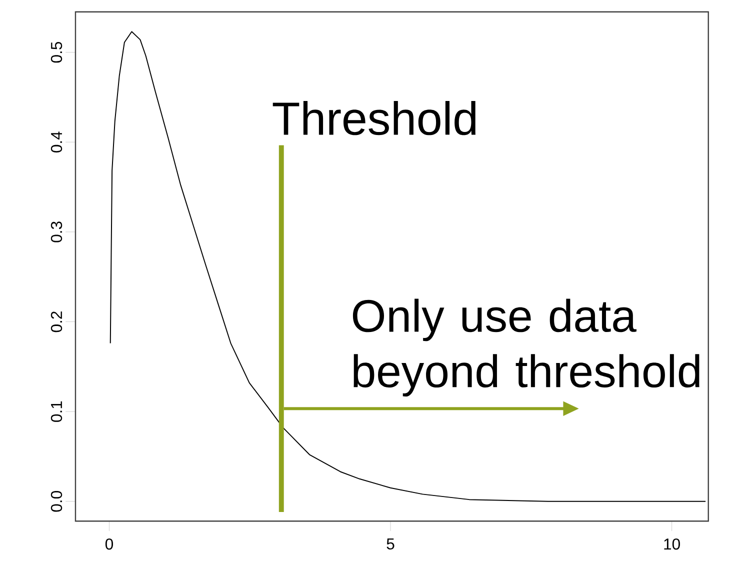 Image resolution: width=740 pixels, height=566 pixels. I want to click on y-tick-label: 0.2, so click(56, 322).